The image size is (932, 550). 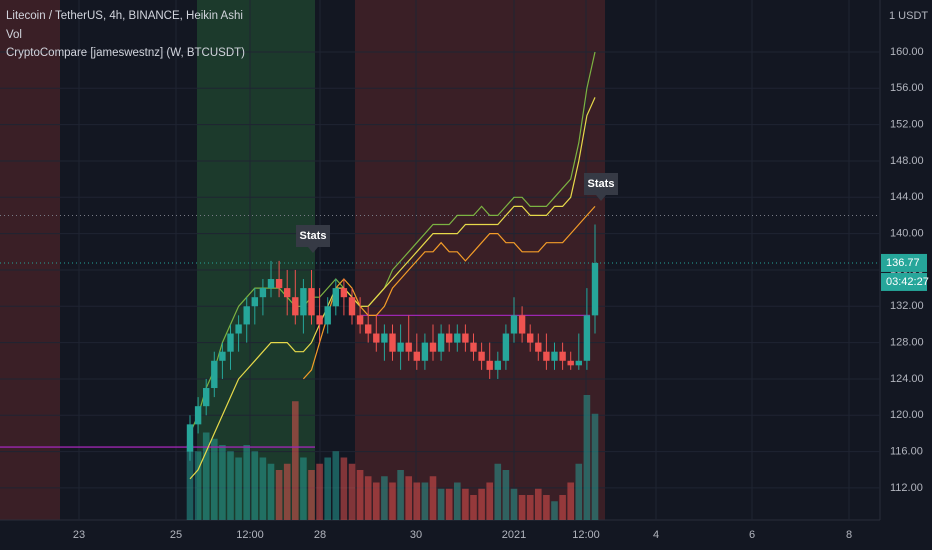 What do you see at coordinates (907, 343) in the screenshot?
I see `y-tick-label: 128.00` at bounding box center [907, 343].